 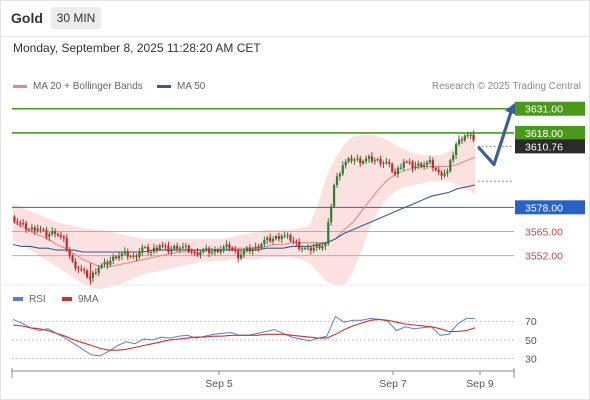 What do you see at coordinates (27, 18) in the screenshot?
I see `asset-title: Gold` at bounding box center [27, 18].